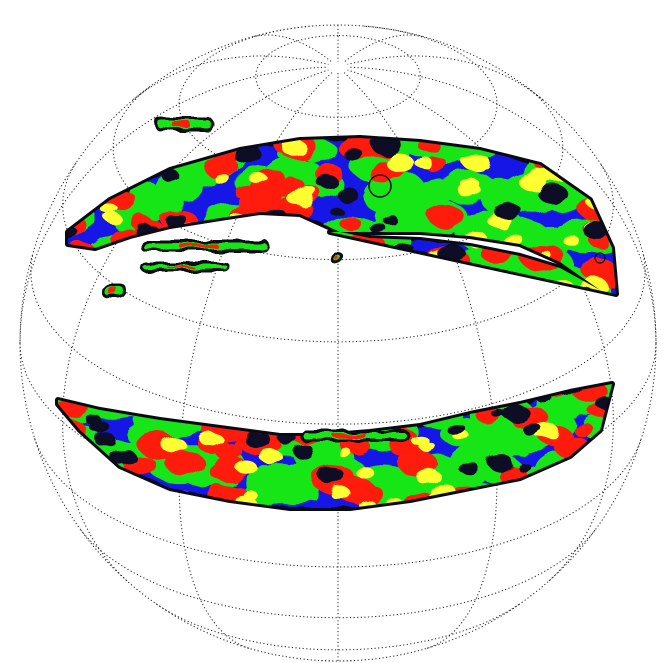  Describe the element at coordinates (338, 104) in the screenshot. I see `latitude-line` at that location.